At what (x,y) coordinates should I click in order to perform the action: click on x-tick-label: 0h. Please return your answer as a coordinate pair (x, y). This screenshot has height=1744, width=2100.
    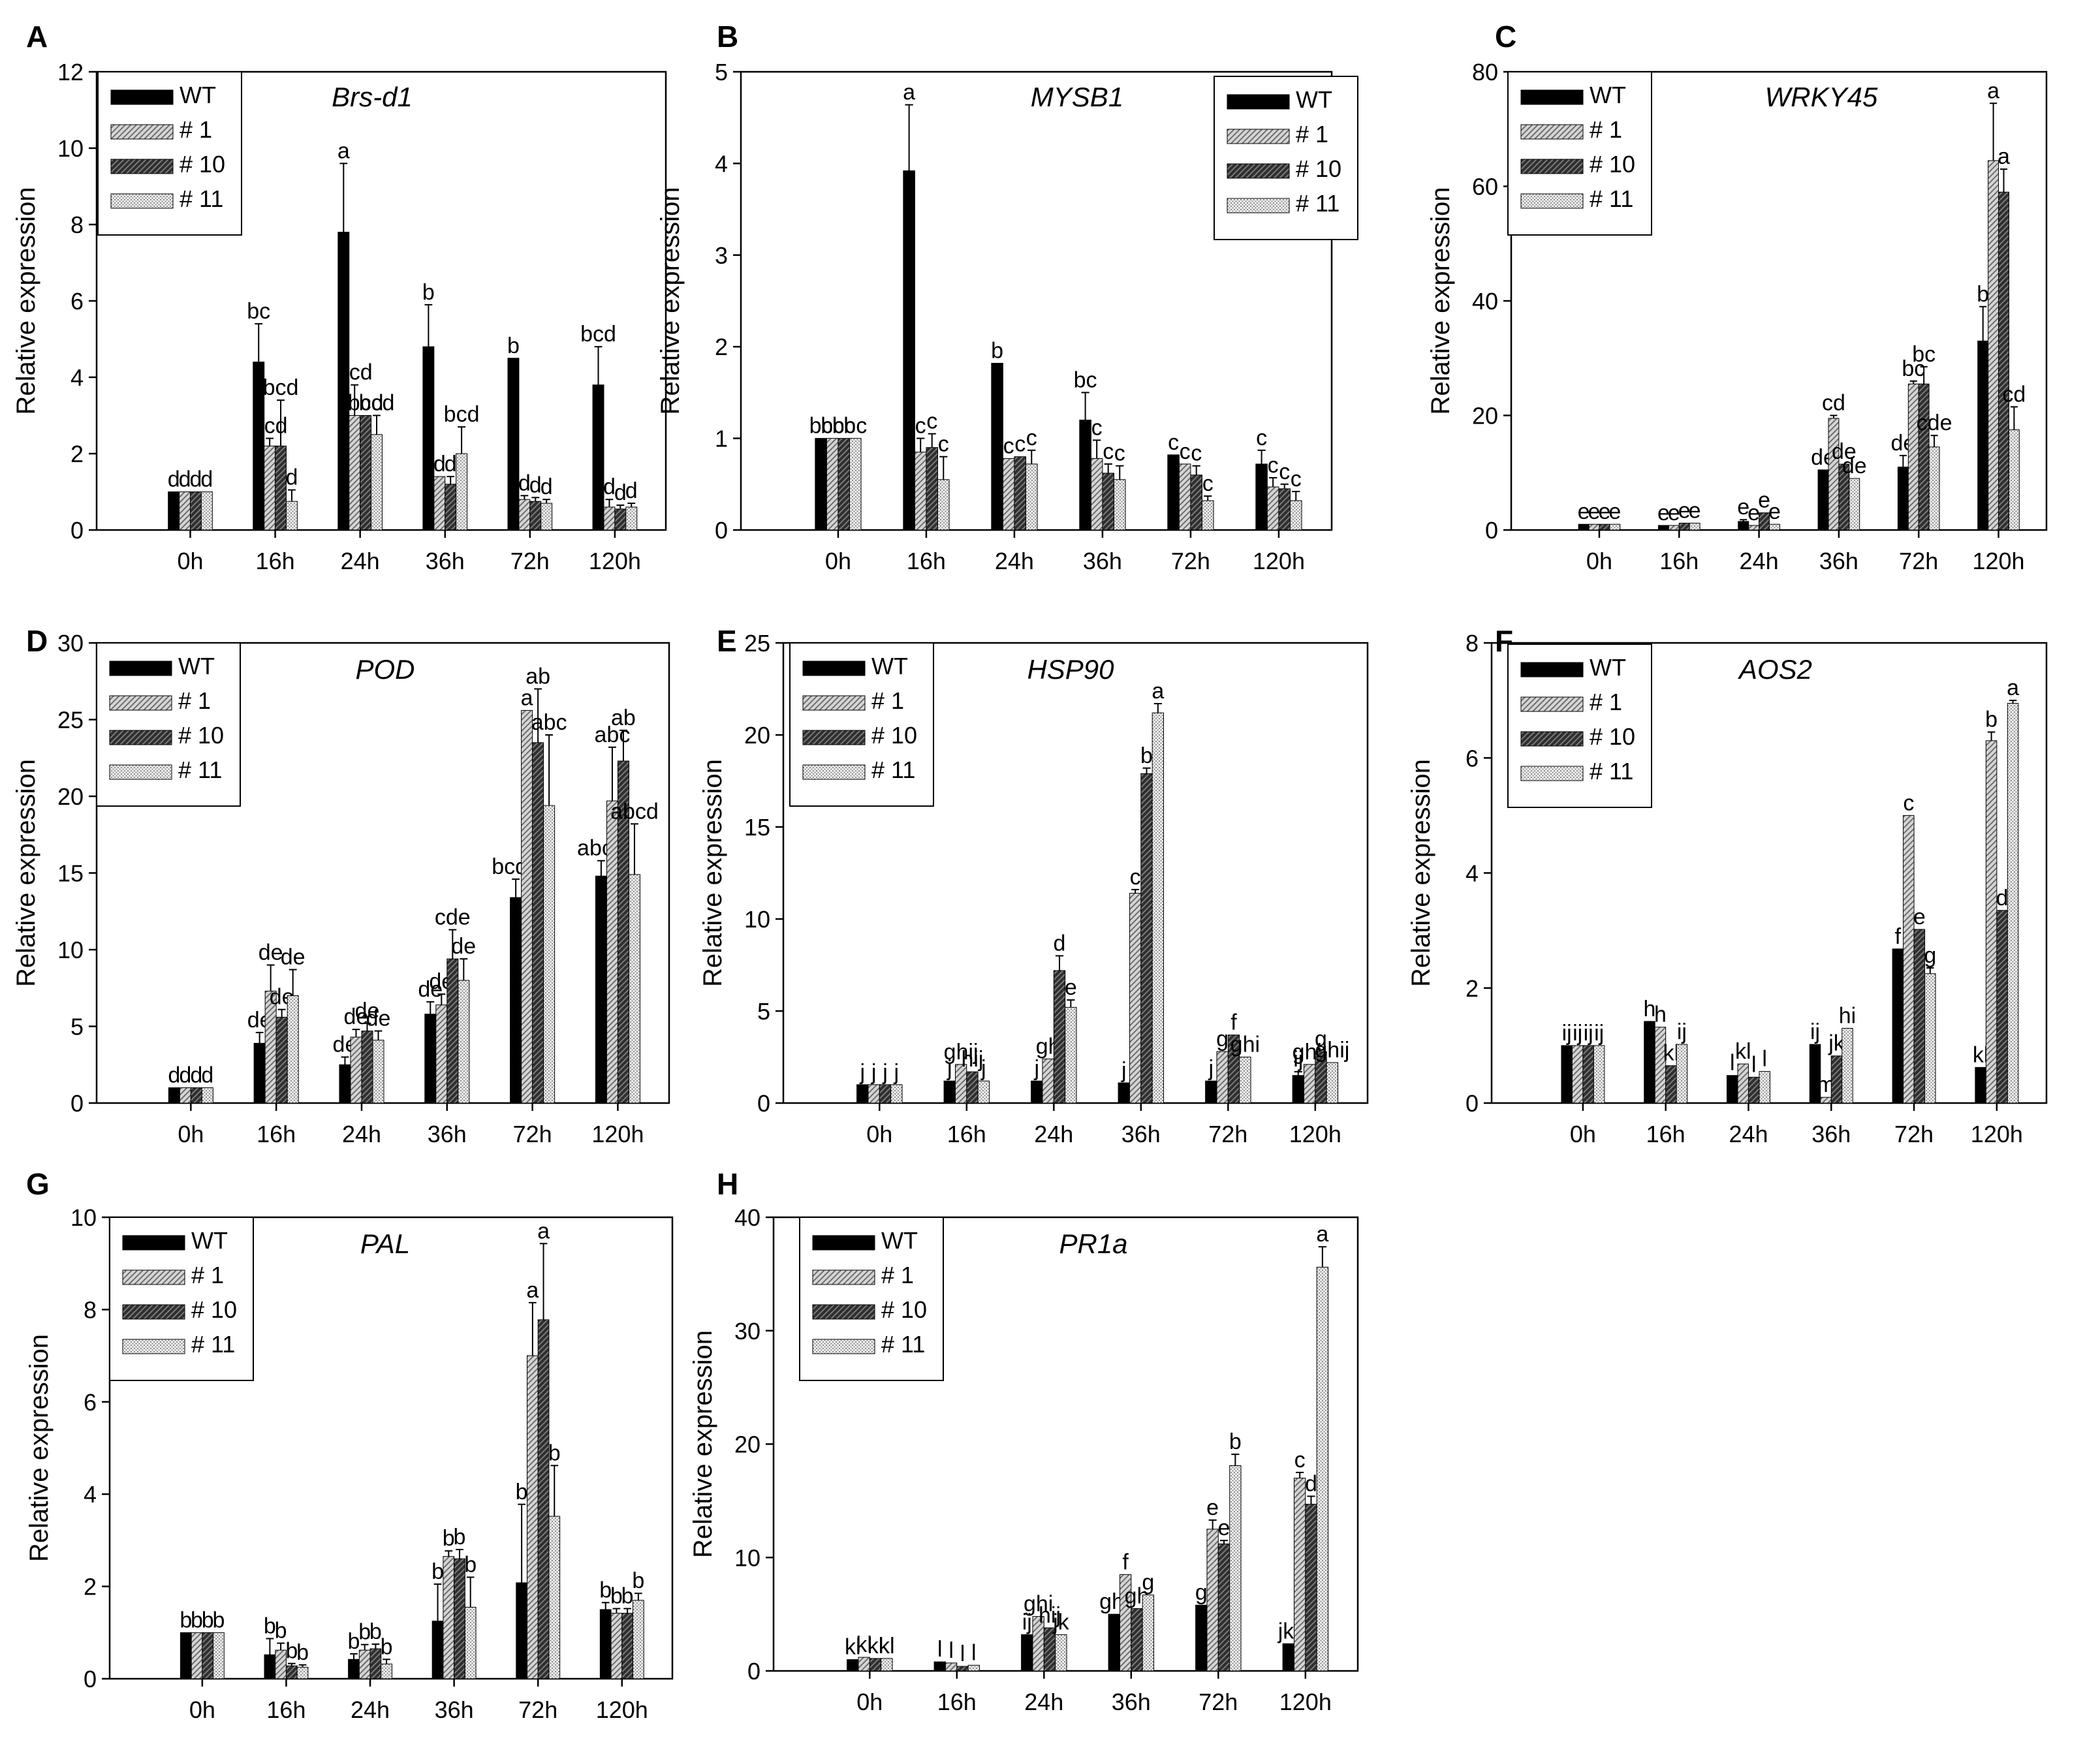
    Looking at the image, I should click on (1599, 561).